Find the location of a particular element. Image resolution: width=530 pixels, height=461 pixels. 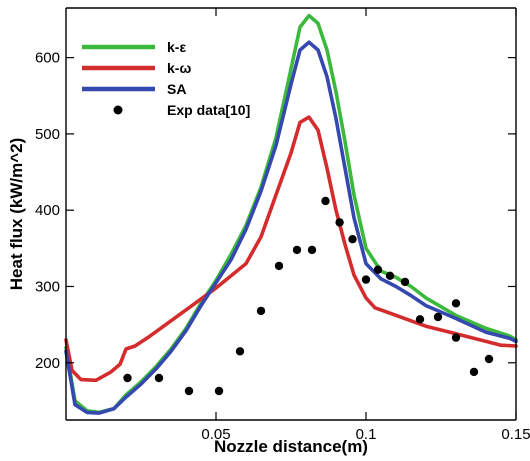

y-tick-label: 200 is located at coordinates (47, 363).